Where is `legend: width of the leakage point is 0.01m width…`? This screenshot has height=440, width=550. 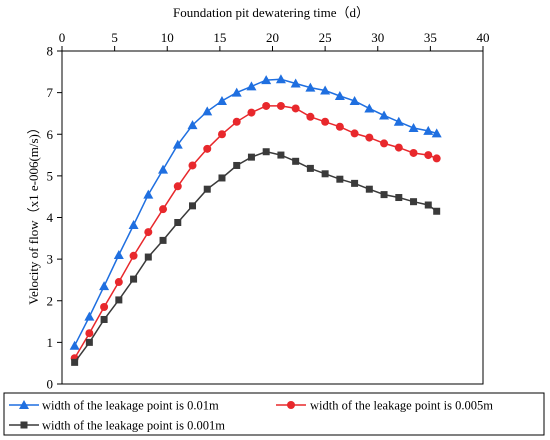
legend: width of the leakage point is 0.01m width… is located at coordinates (274, 414).